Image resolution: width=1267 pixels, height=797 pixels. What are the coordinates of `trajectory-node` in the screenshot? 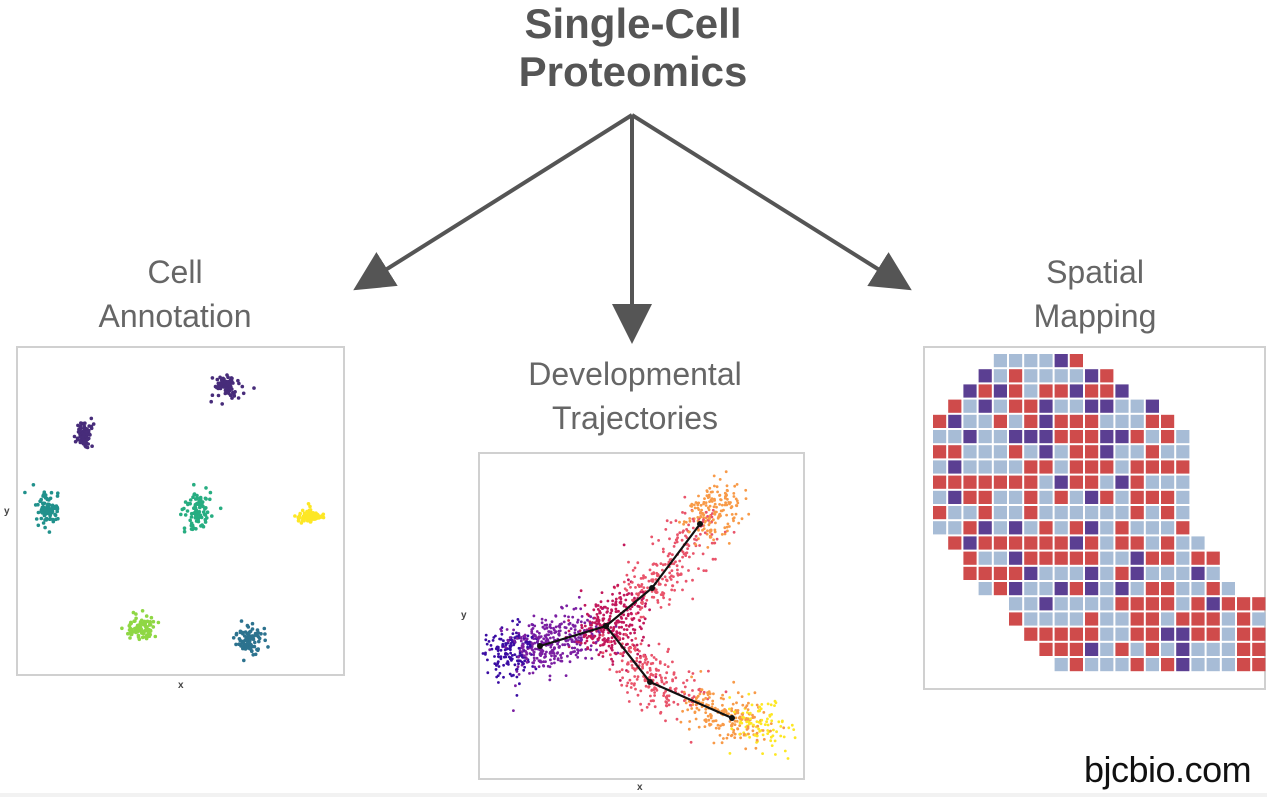 It's located at (650, 682).